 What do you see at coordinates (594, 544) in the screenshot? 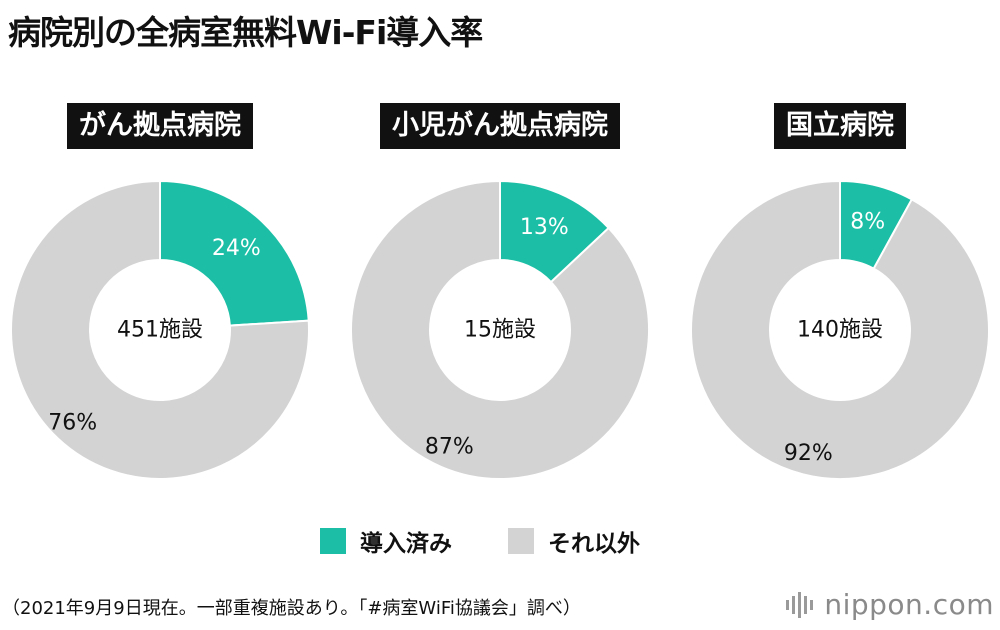
I see `legend-label-other: それ以外` at bounding box center [594, 544].